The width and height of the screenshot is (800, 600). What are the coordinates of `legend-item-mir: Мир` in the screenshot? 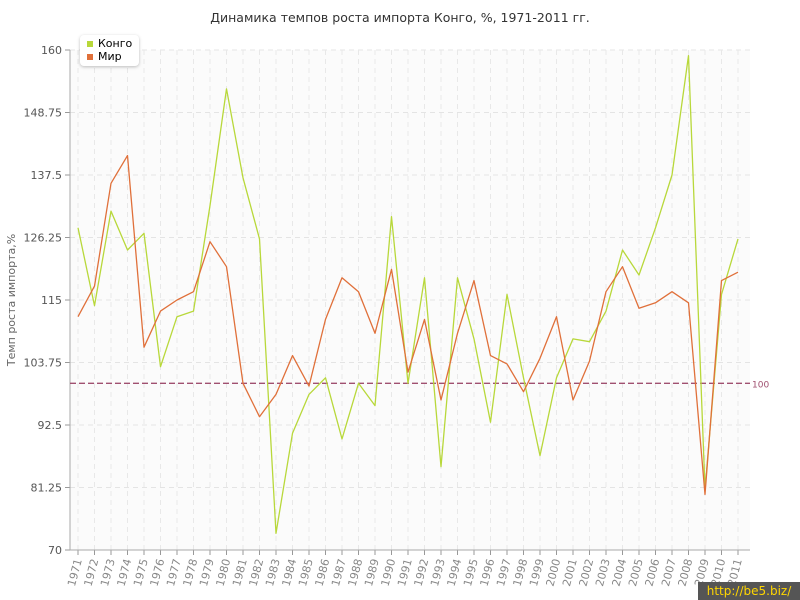 It's located at (109, 56).